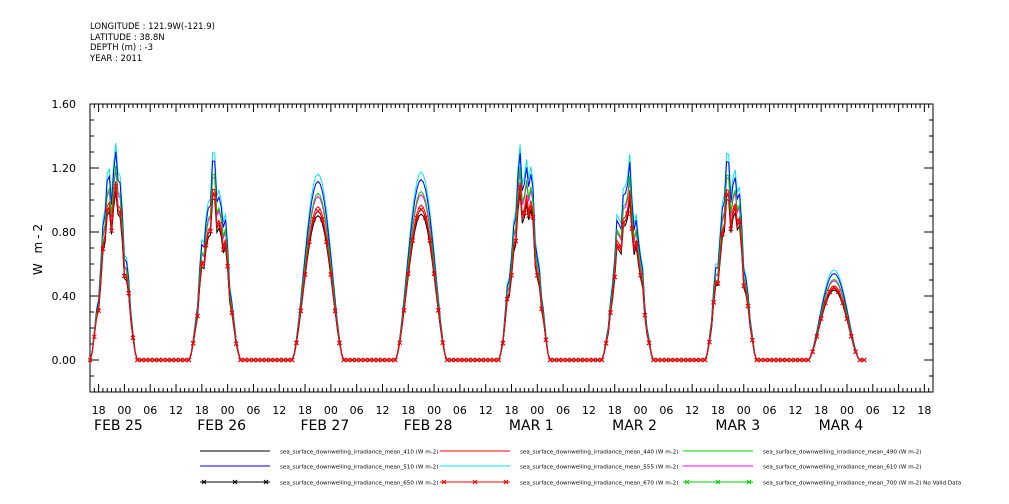 This screenshot has height=504, width=1009. What do you see at coordinates (64, 168) in the screenshot?
I see `y-tick-label: 1.20` at bounding box center [64, 168].